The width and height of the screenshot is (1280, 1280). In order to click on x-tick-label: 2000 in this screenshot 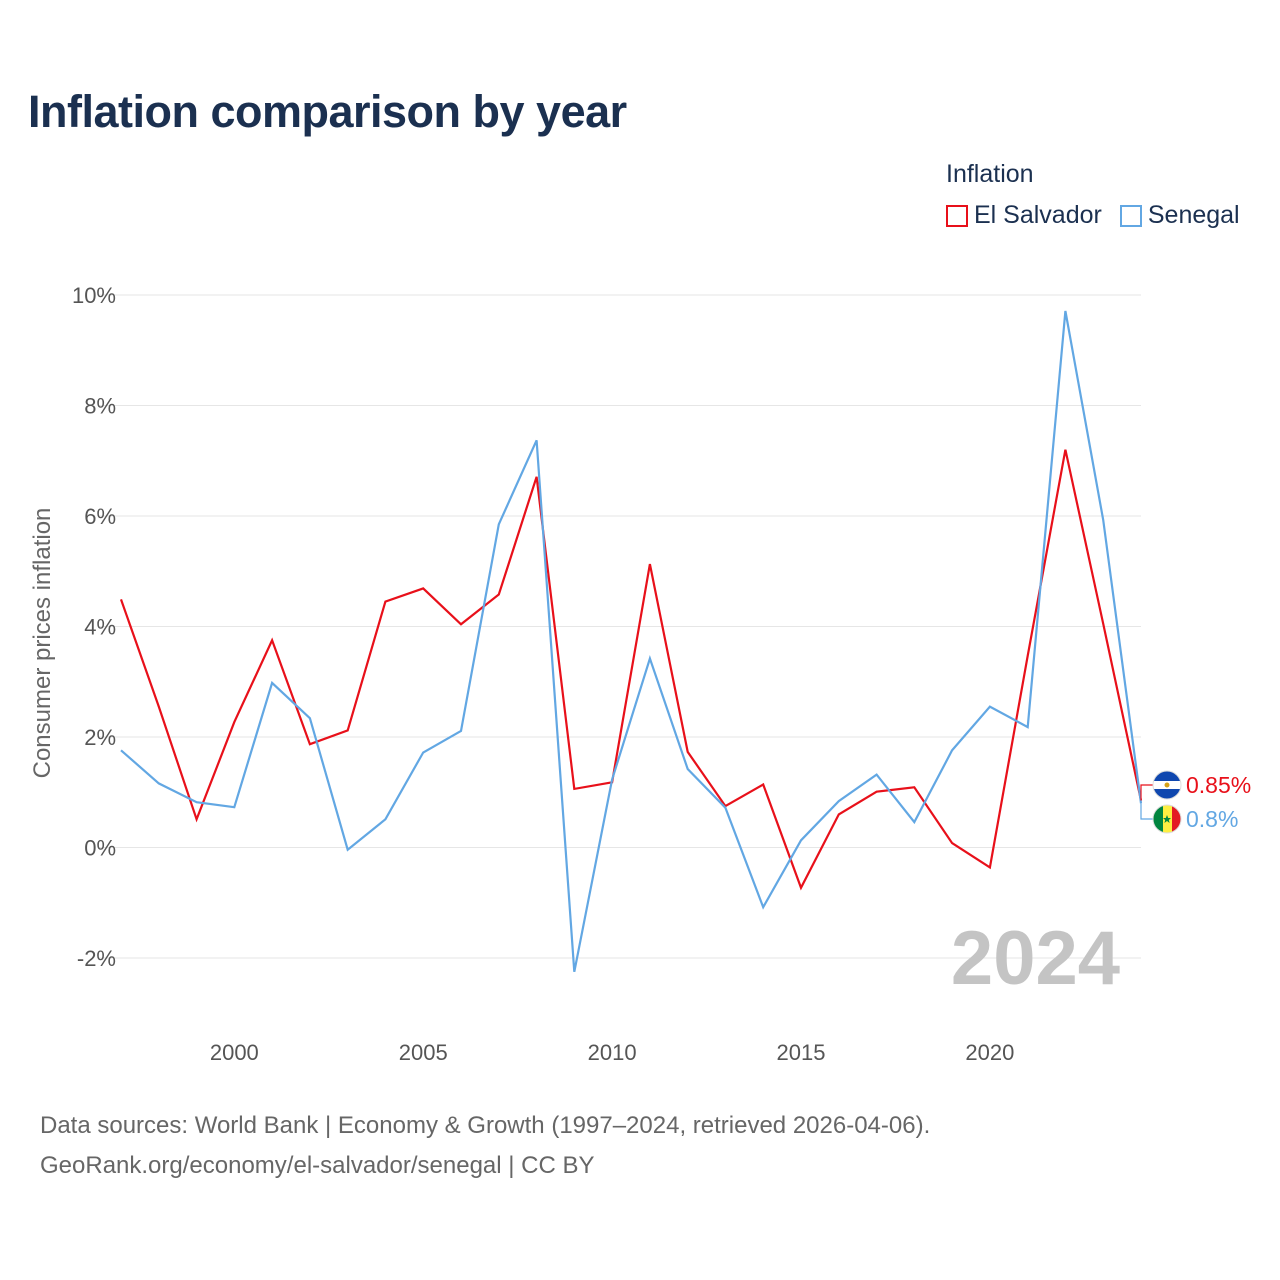, I will do `click(234, 1052)`.